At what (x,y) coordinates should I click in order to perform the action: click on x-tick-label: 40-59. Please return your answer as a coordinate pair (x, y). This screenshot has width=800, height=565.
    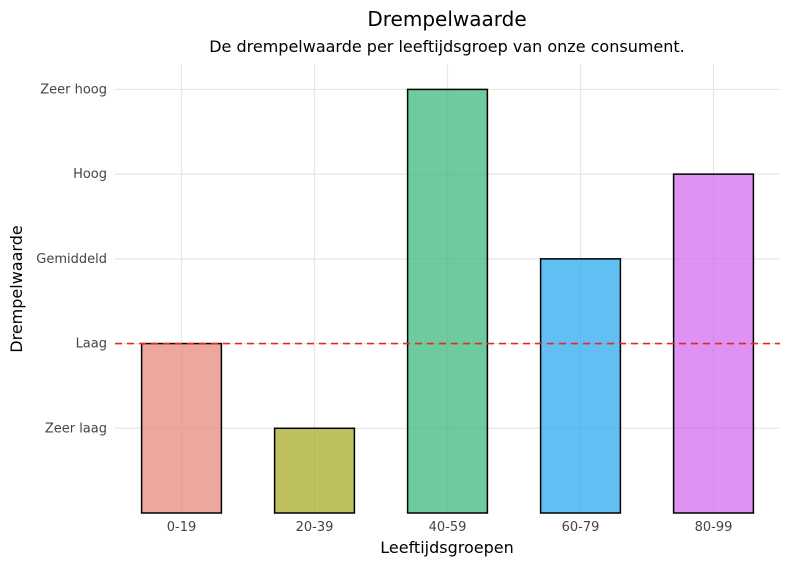
    Looking at the image, I should click on (448, 527).